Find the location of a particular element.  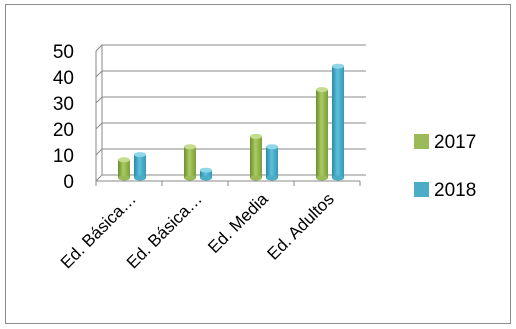

y-tick-label: 0 is located at coordinates (68, 182).